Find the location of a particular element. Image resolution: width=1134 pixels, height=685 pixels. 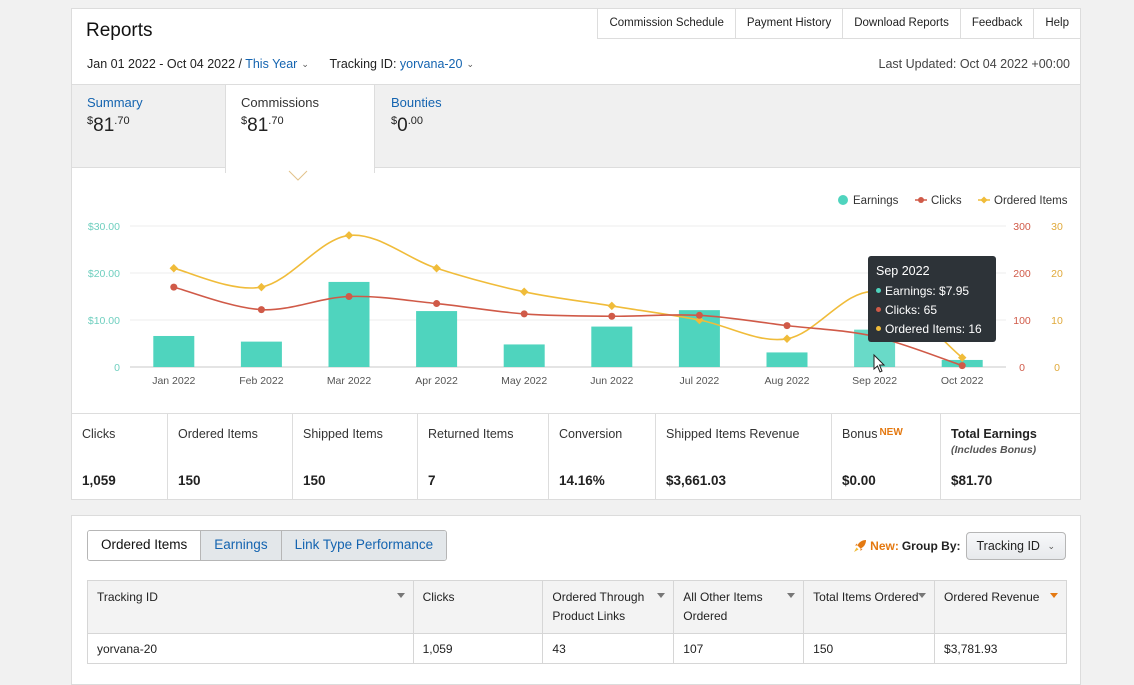

col-total-items-ordered: Total Items Ordered is located at coordinates (869, 607).